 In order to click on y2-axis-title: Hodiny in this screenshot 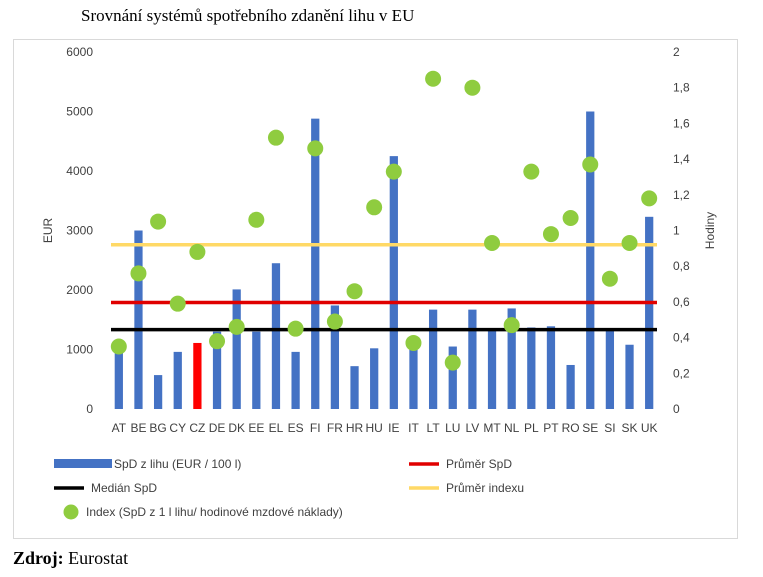, I will do `click(710, 230)`.